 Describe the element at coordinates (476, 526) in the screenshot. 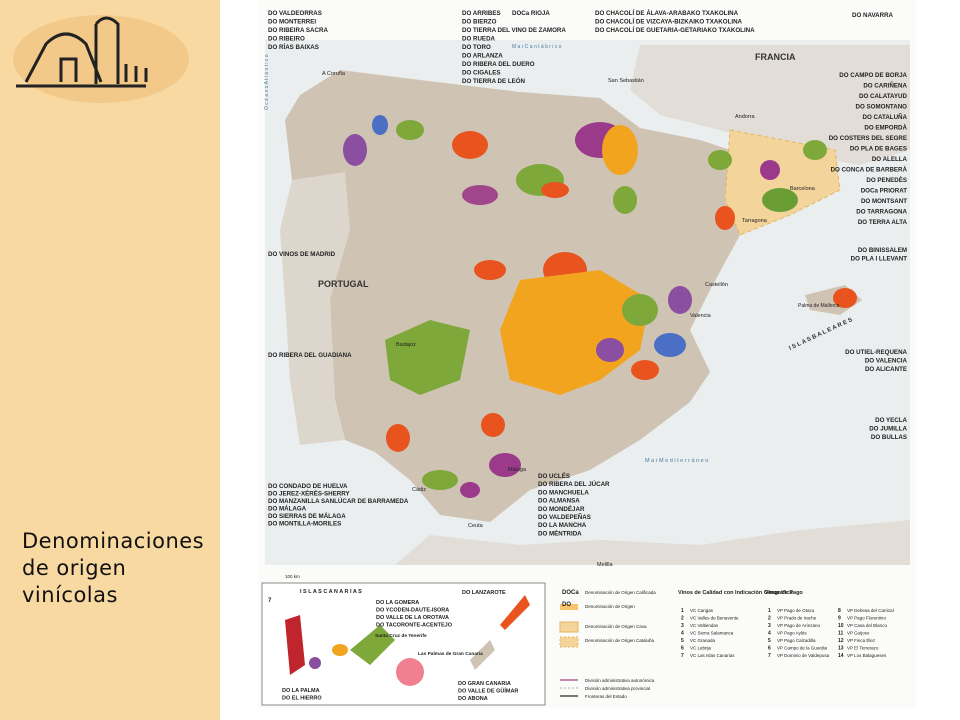

I see `place-label: Ceuta` at that location.